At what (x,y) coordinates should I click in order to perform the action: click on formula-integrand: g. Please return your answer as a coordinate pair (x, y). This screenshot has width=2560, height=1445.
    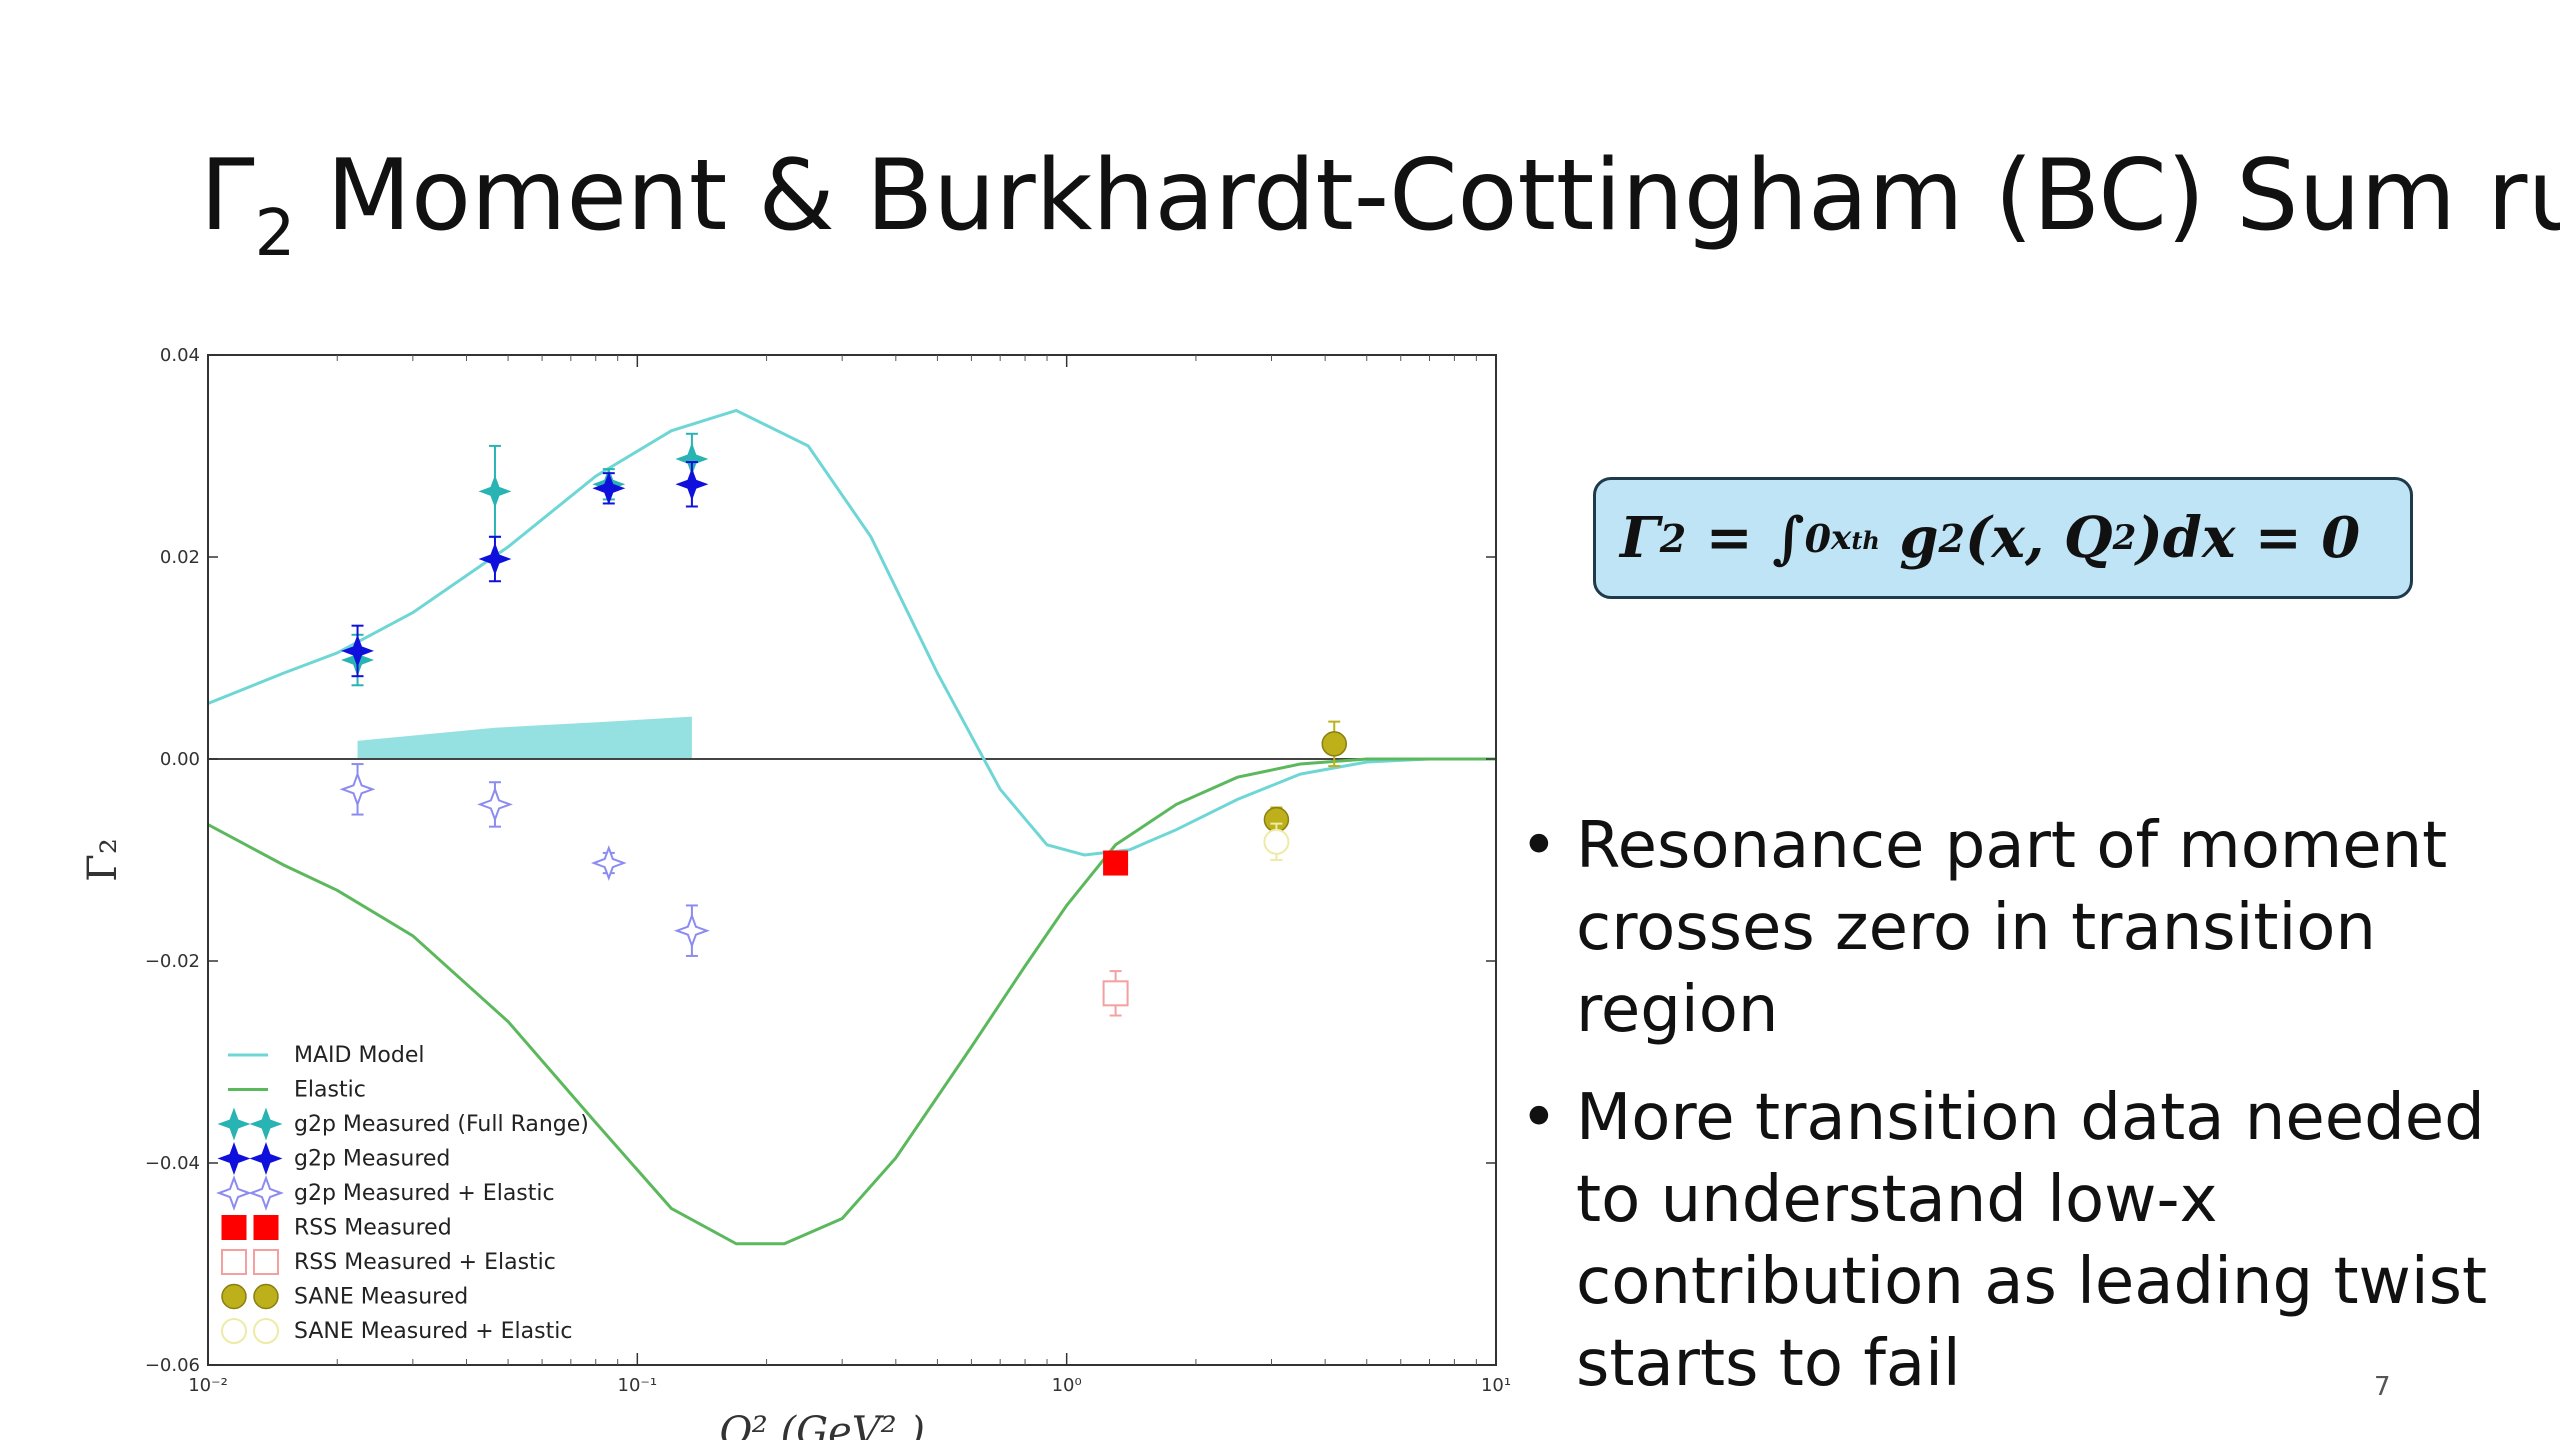
    Looking at the image, I should click on (1909, 538).